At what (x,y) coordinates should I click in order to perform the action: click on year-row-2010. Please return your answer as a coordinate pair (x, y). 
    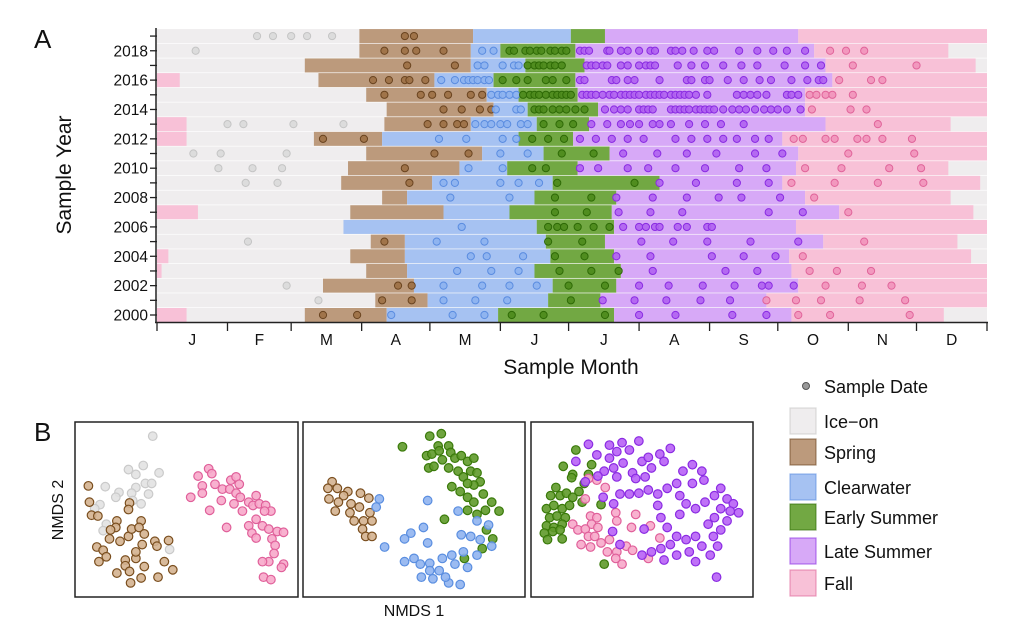
    Looking at the image, I should click on (572, 168).